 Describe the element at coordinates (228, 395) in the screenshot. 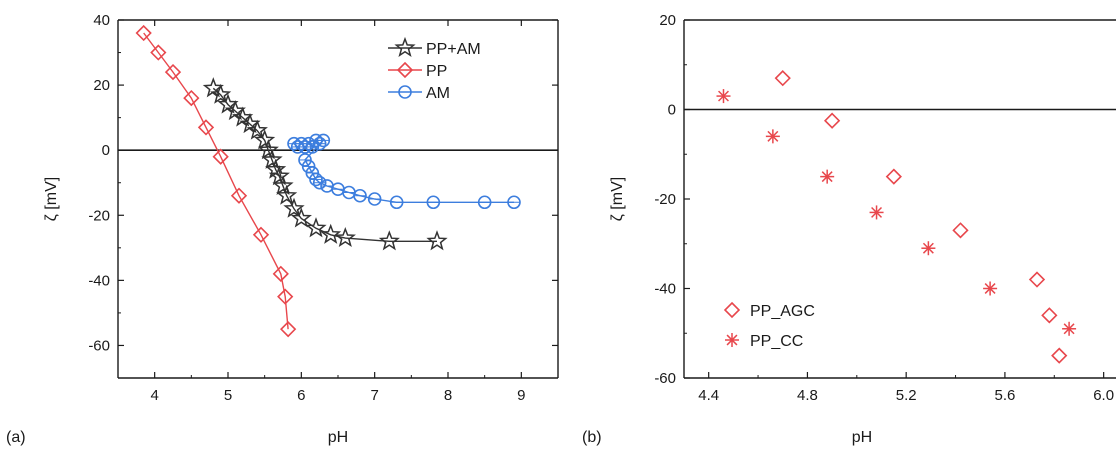

I see `x-tick-label: 5` at that location.